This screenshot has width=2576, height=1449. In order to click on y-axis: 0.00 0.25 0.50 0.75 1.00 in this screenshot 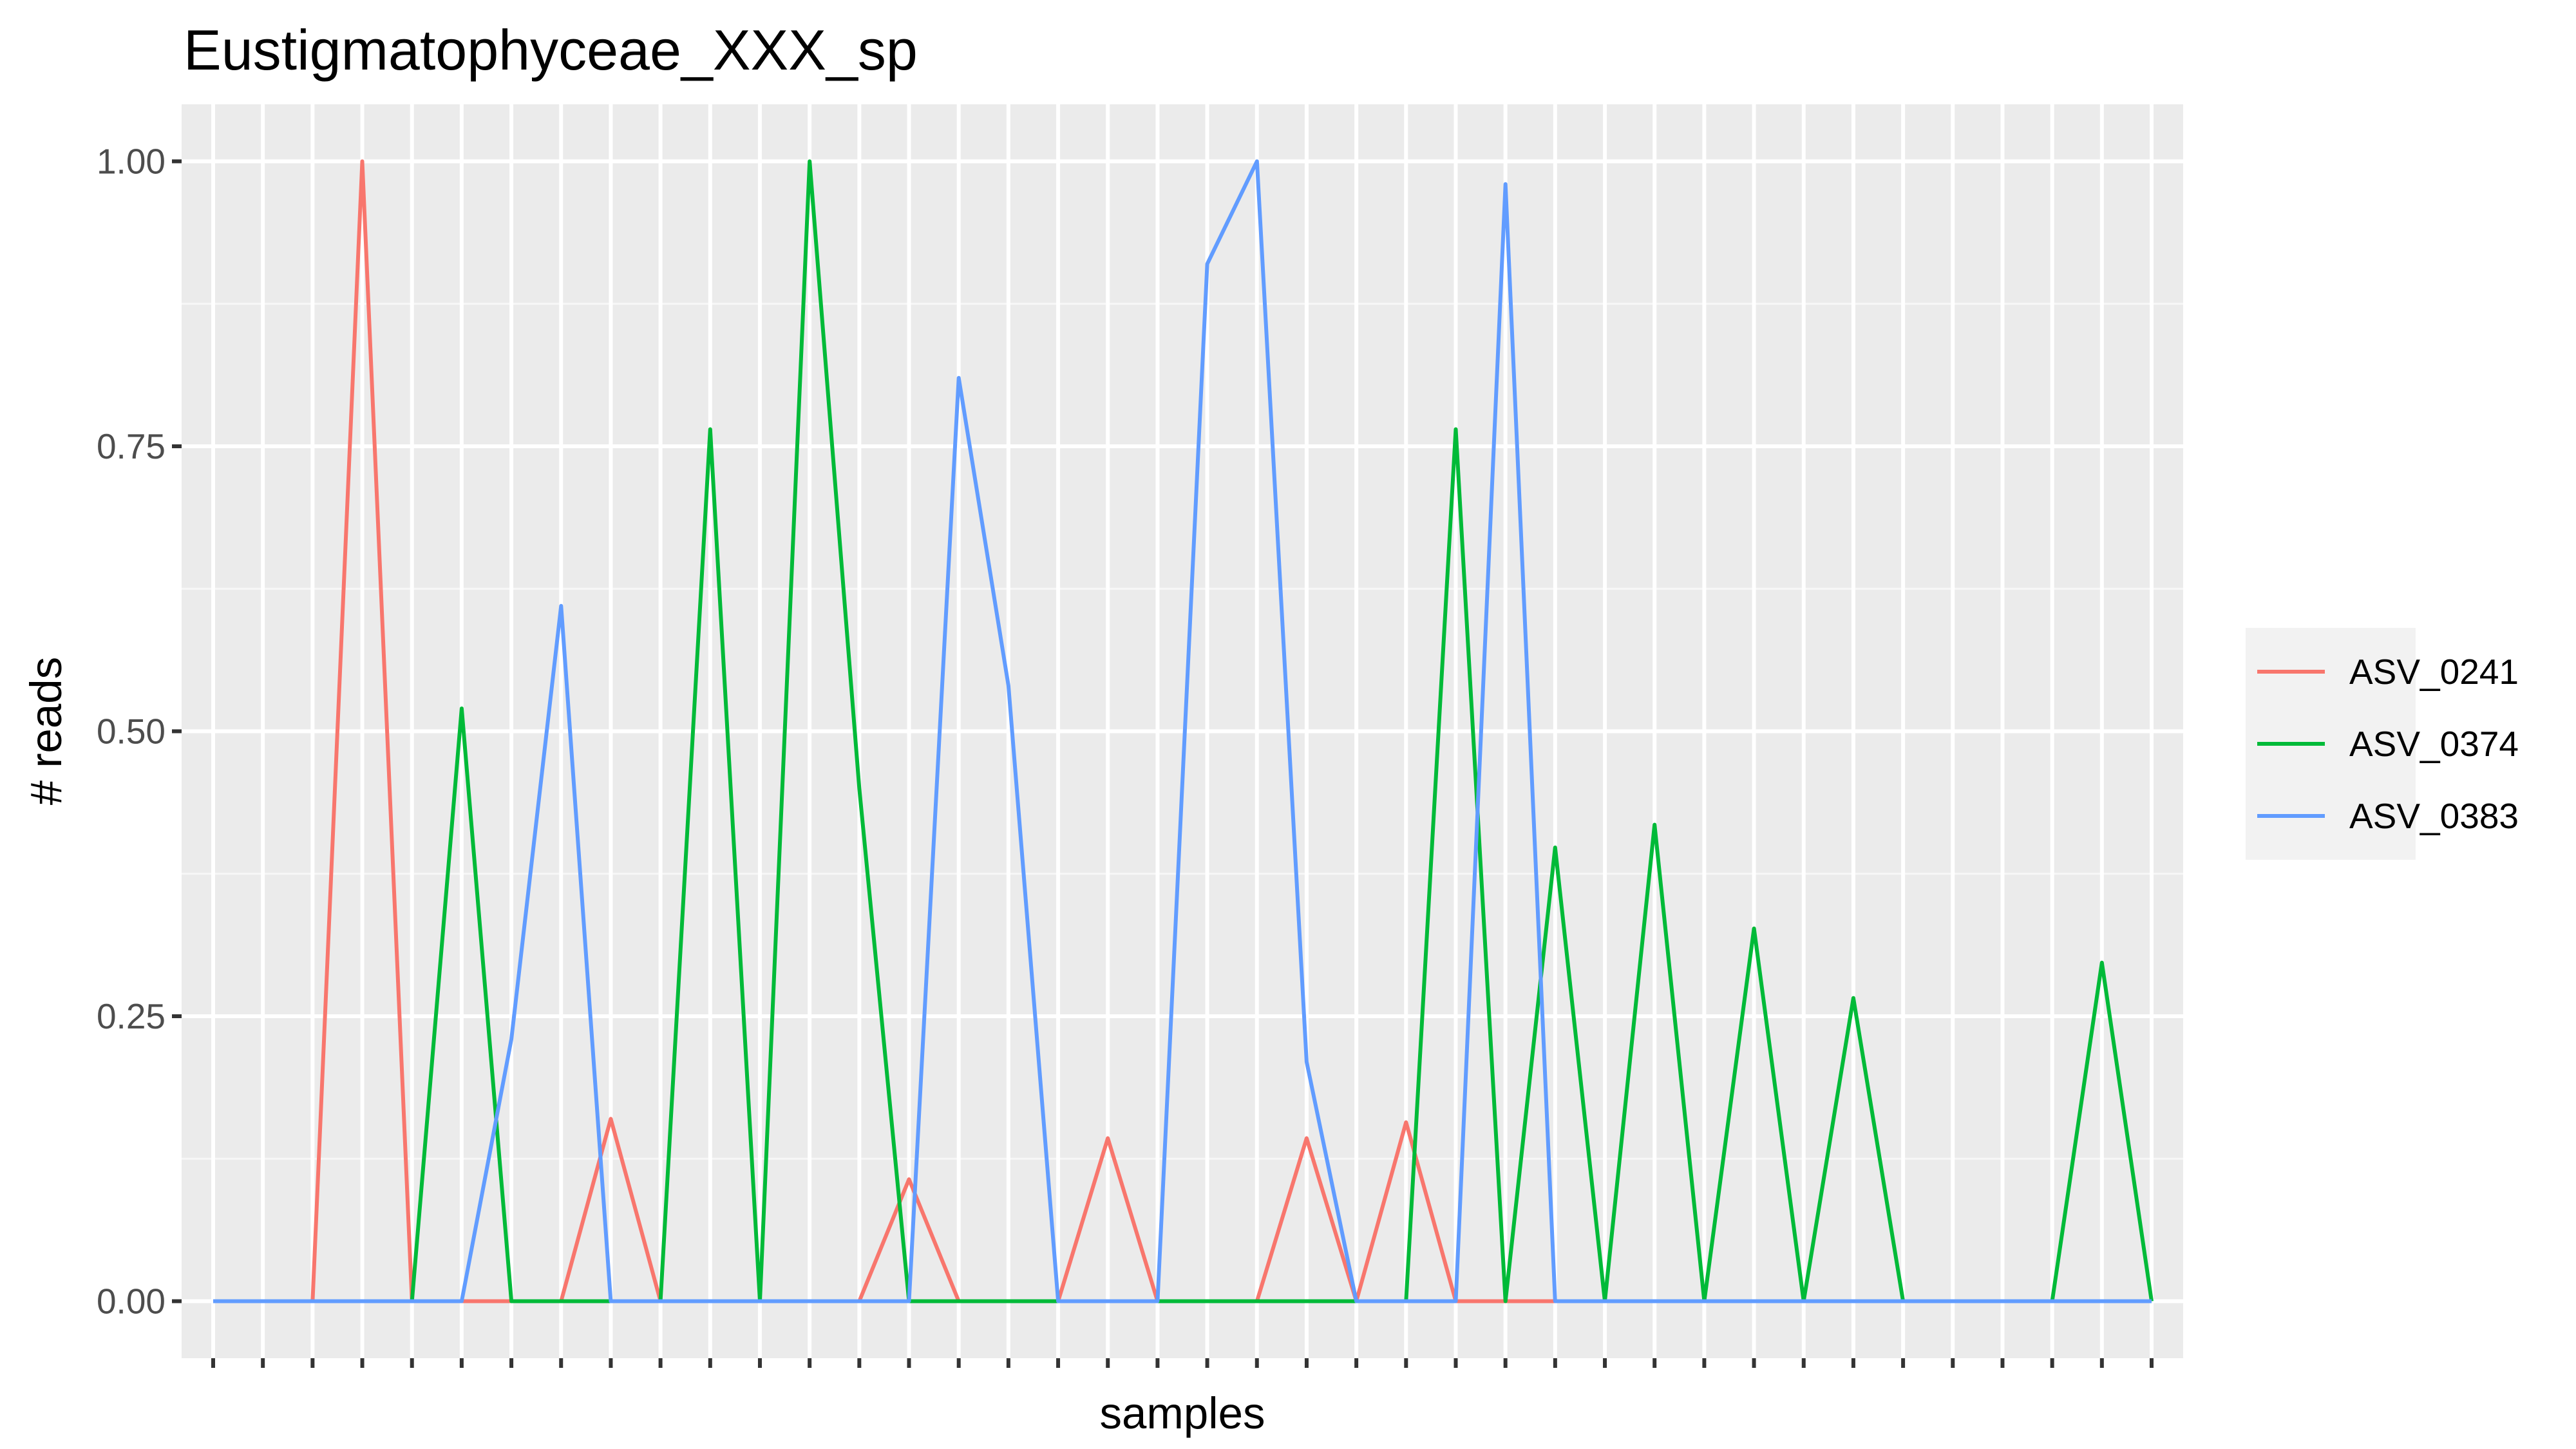, I will do `click(139, 731)`.